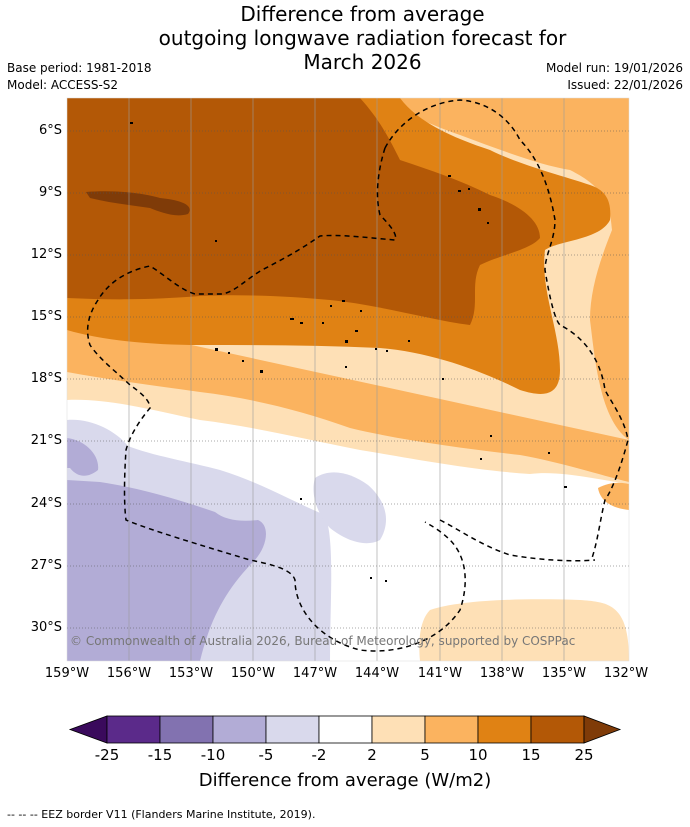 The height and width of the screenshot is (827, 690). Describe the element at coordinates (46, 627) in the screenshot. I see `lat-label: 30°S` at that location.